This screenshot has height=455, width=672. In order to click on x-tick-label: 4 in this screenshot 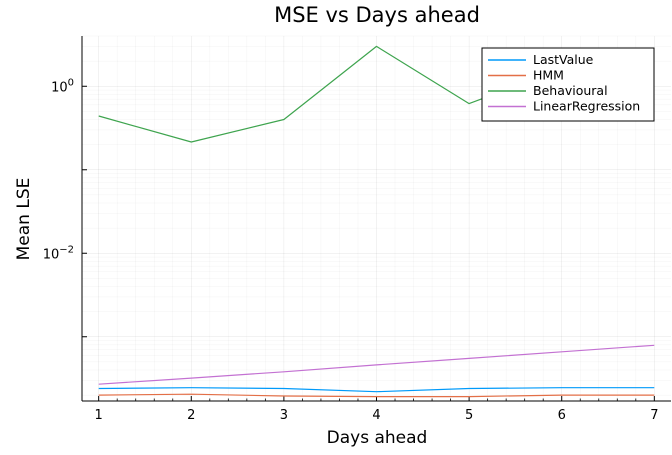, I will do `click(376, 415)`.